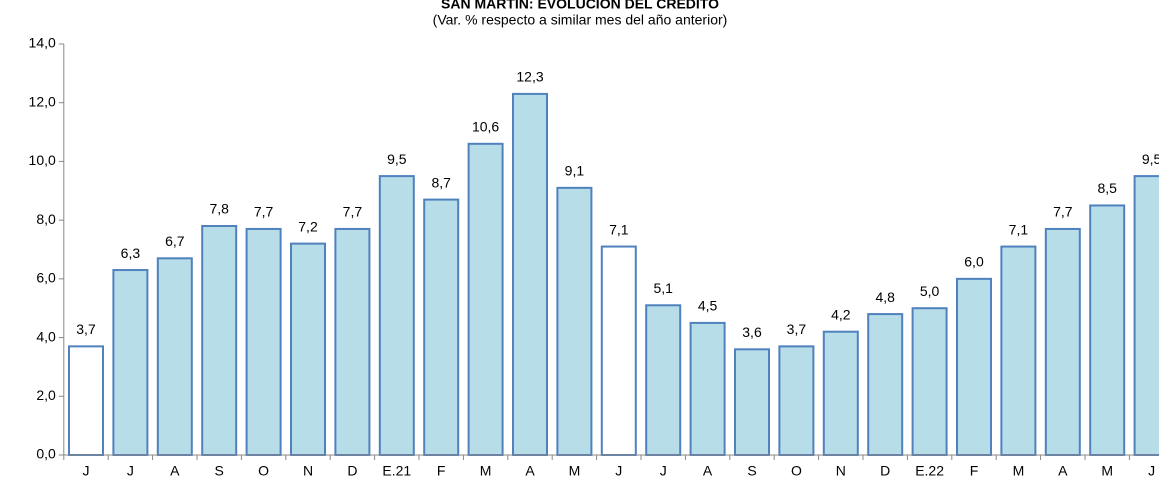 This screenshot has height=486, width=1159. What do you see at coordinates (1107, 188) in the screenshot?
I see `value-label: 8,5` at bounding box center [1107, 188].